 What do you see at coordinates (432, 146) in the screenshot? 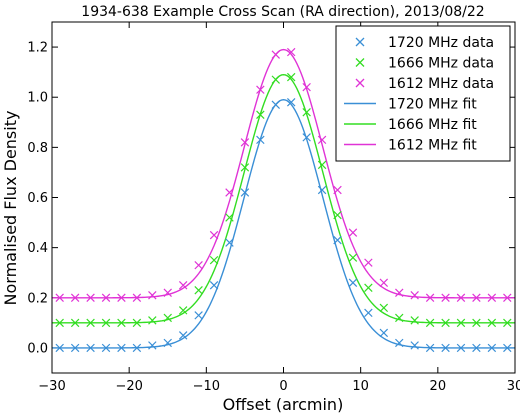
I see `legend-label: 1612 MHz fit` at bounding box center [432, 146].